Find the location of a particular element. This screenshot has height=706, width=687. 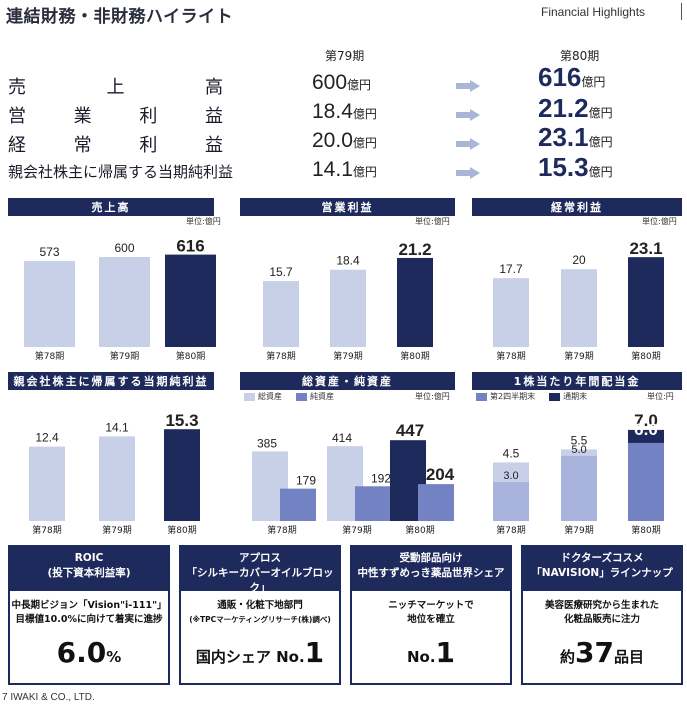

data-label: 600 is located at coordinates (124, 248).